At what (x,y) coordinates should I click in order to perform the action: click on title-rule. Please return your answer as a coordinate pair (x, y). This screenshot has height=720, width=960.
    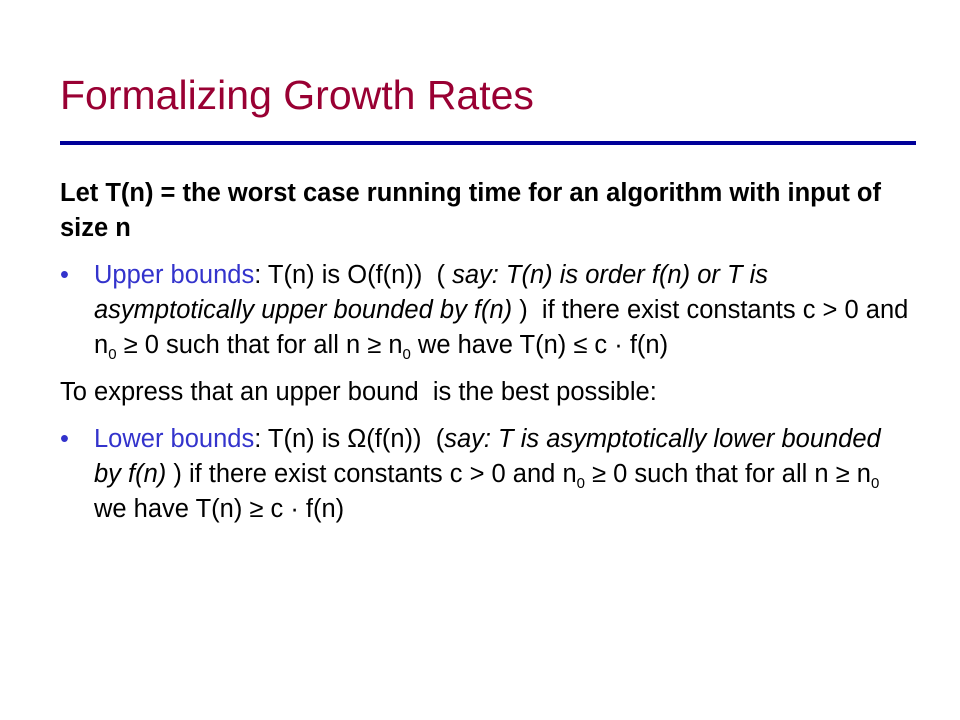
    Looking at the image, I should click on (488, 143).